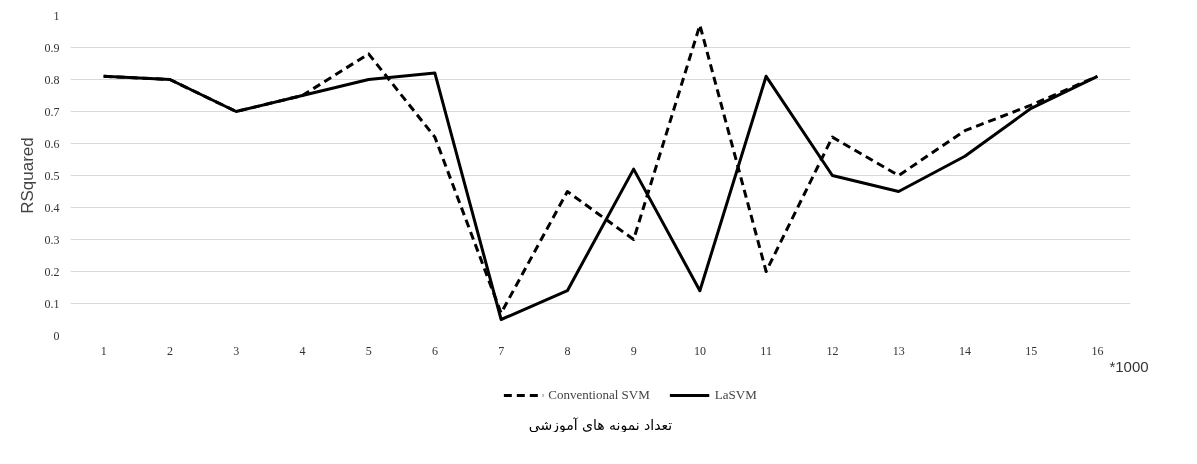  What do you see at coordinates (52, 207) in the screenshot?
I see `y-tick-label: 0.4` at bounding box center [52, 207].